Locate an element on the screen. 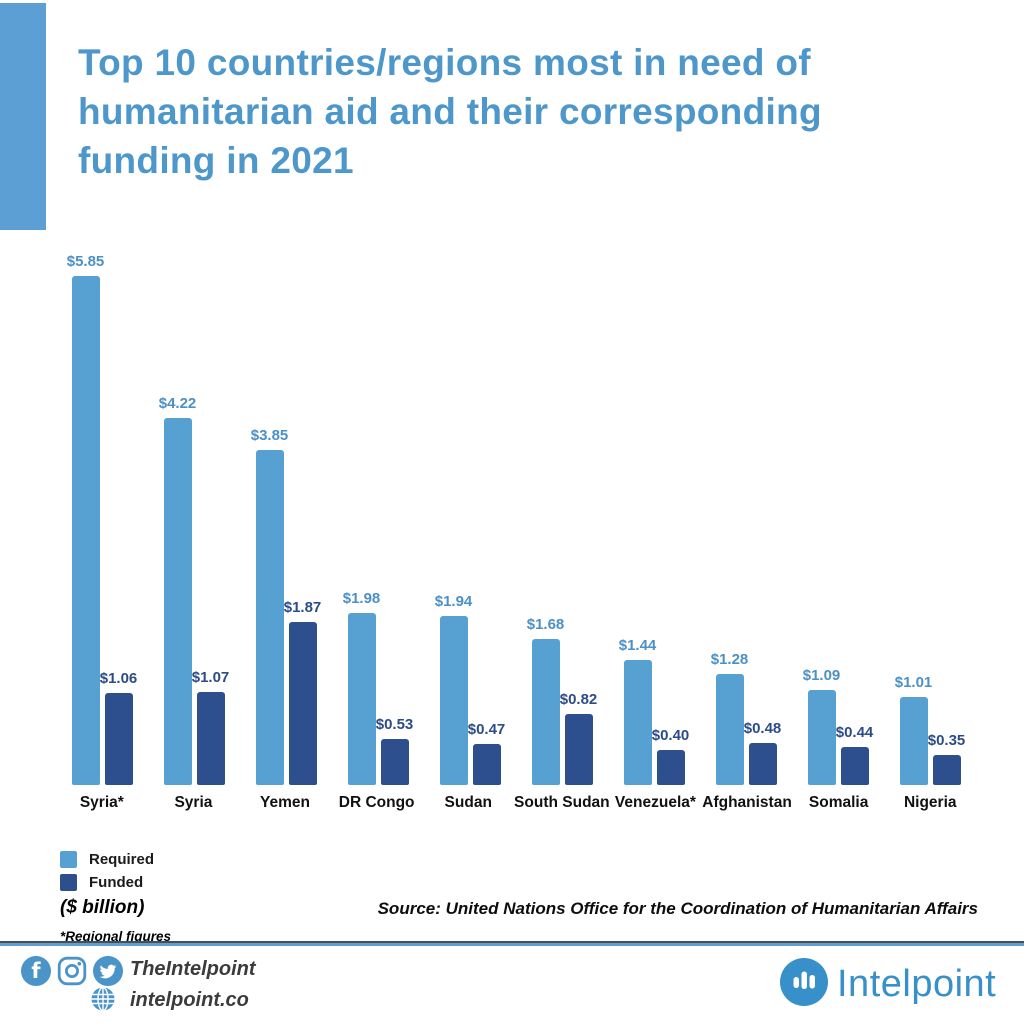 This screenshot has width=1024, height=1024. required-bar-col: $1.09 is located at coordinates (821, 726).